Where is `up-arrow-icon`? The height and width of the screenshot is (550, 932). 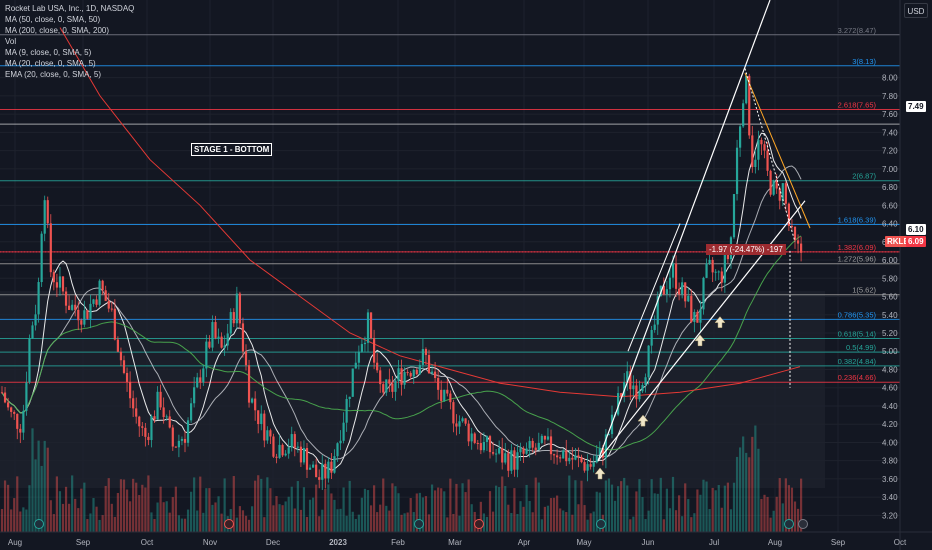
up-arrow-icon is located at coordinates (643, 420).